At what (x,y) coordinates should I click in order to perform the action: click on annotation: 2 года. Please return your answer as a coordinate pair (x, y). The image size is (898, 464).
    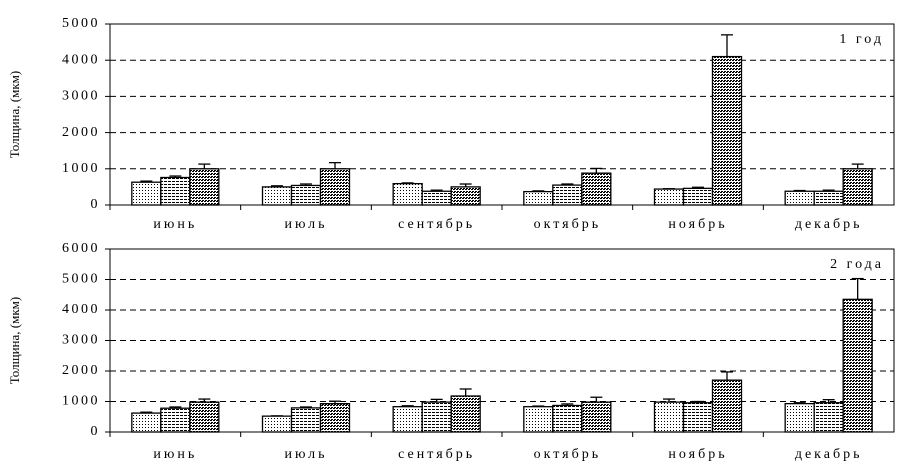
    Looking at the image, I should click on (857, 264).